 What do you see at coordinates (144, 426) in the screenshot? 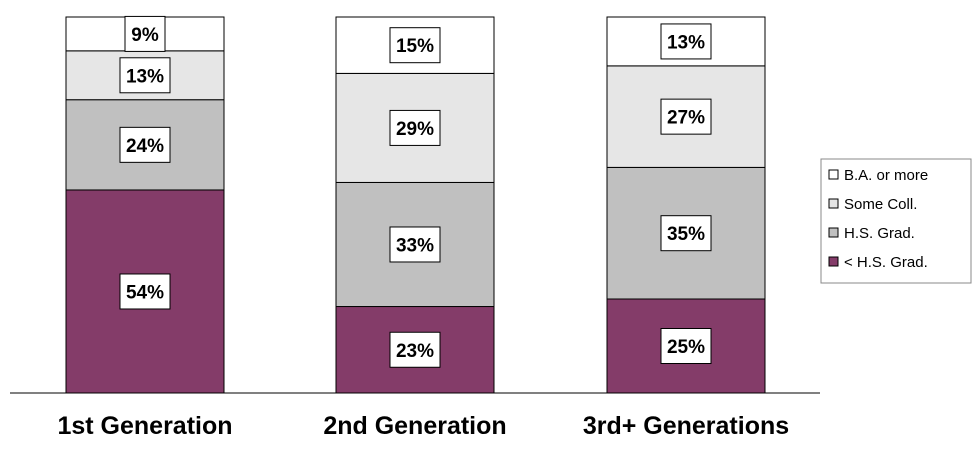
I see `category-label: 1st Generation` at bounding box center [144, 426].